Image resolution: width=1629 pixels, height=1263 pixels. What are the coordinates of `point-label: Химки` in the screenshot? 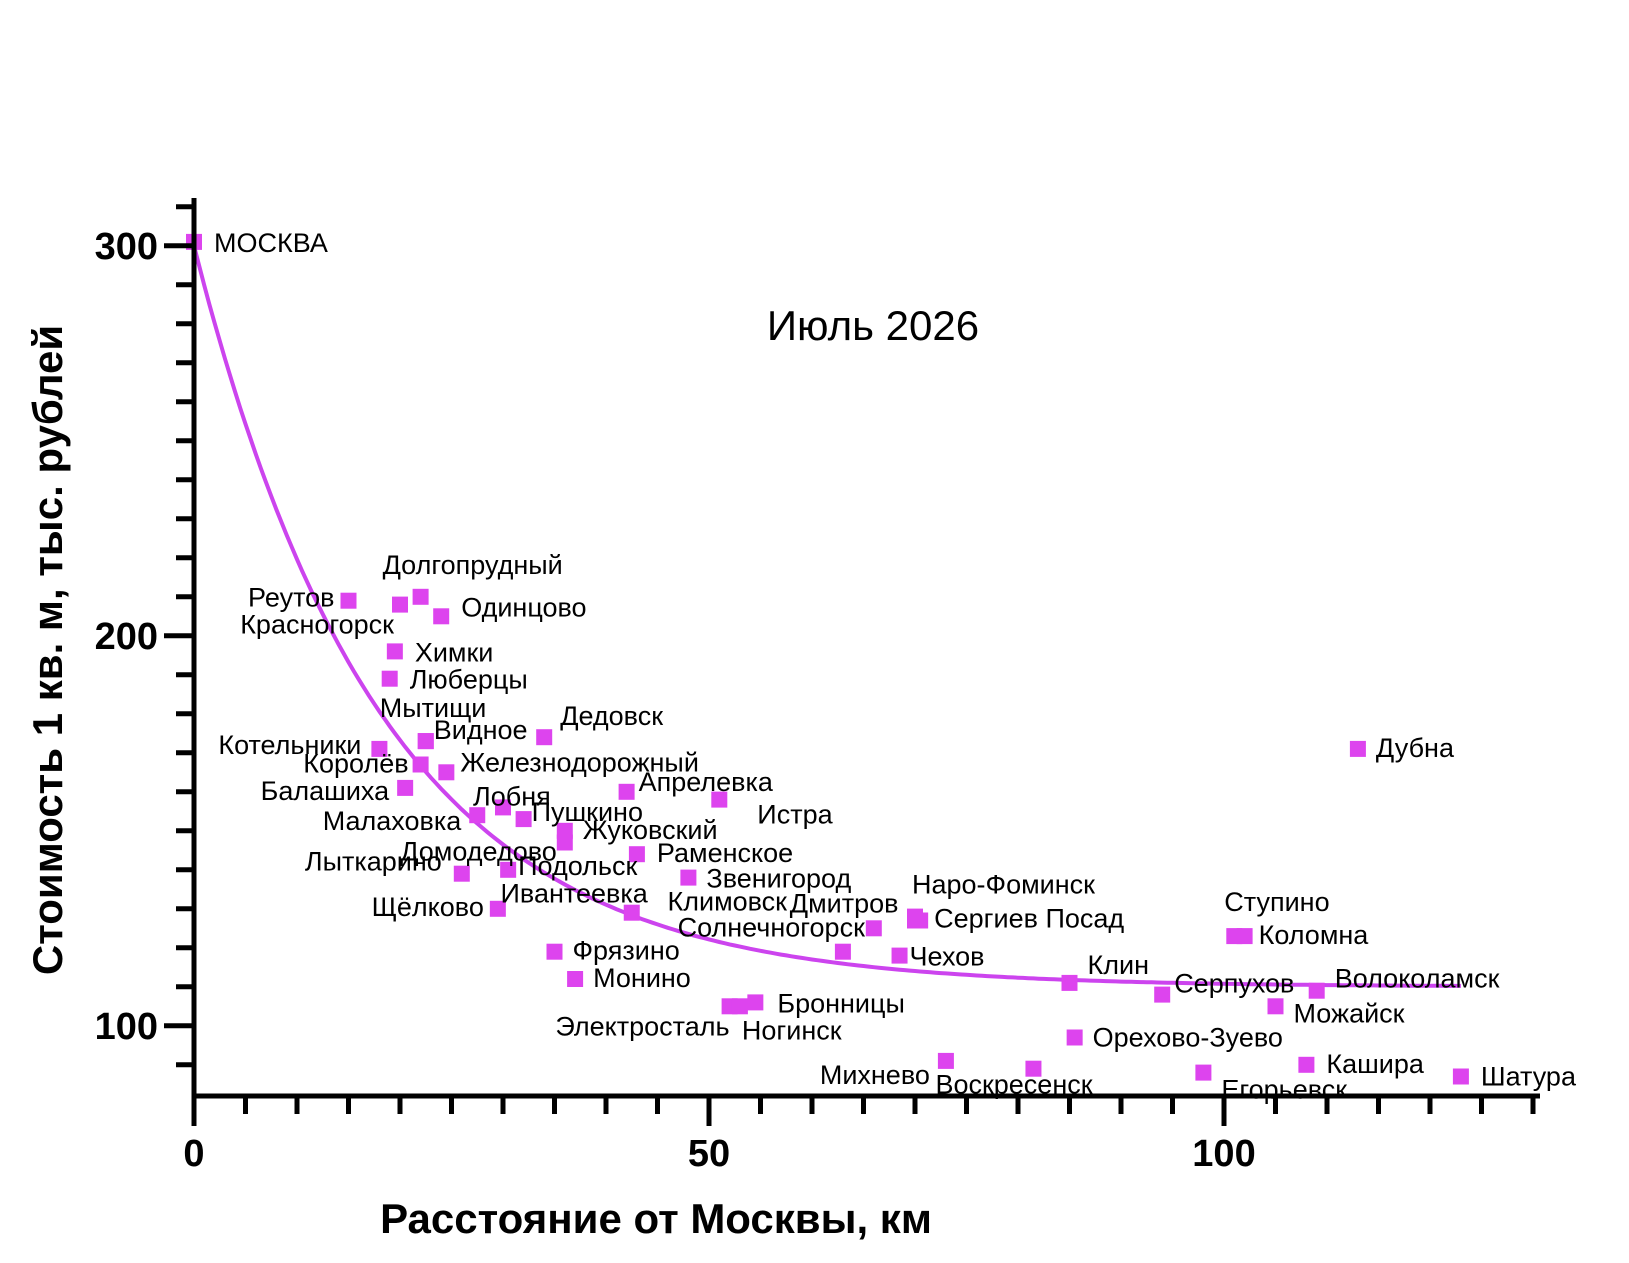 It's located at (454, 652).